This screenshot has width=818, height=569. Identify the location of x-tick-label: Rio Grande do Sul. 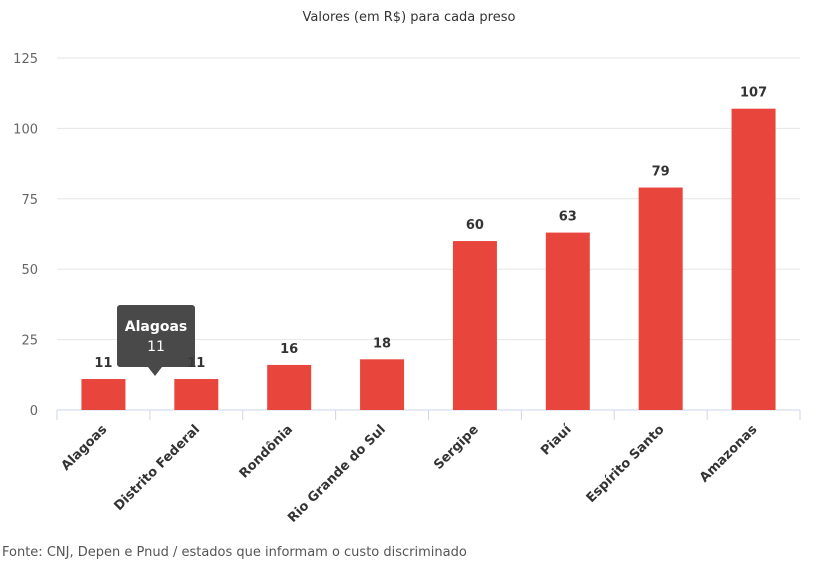
(337, 474).